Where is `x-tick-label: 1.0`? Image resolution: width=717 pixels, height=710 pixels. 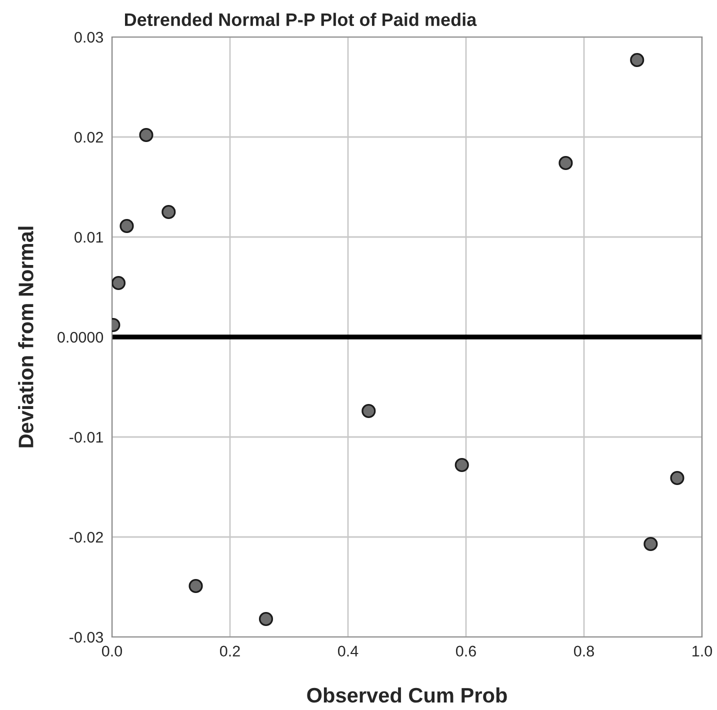
x-tick-label: 1.0 is located at coordinates (702, 651).